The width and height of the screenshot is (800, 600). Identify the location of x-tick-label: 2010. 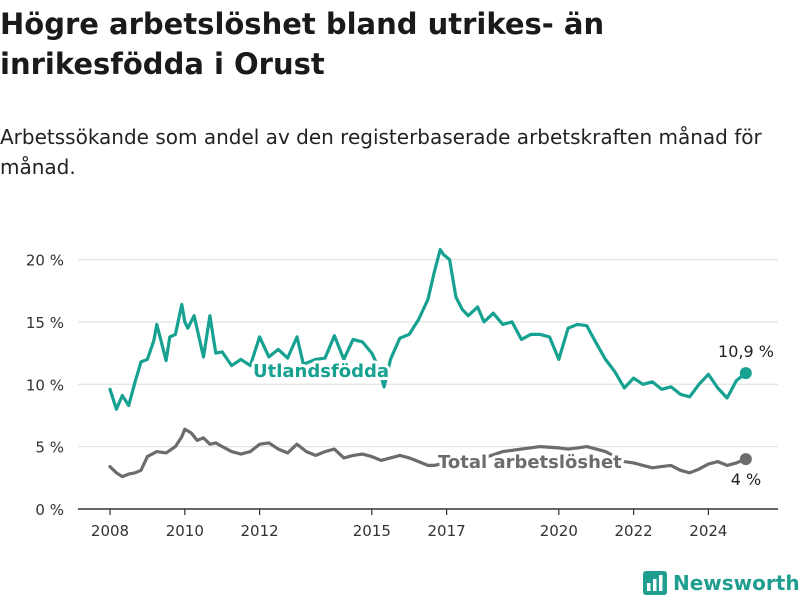
(185, 531).